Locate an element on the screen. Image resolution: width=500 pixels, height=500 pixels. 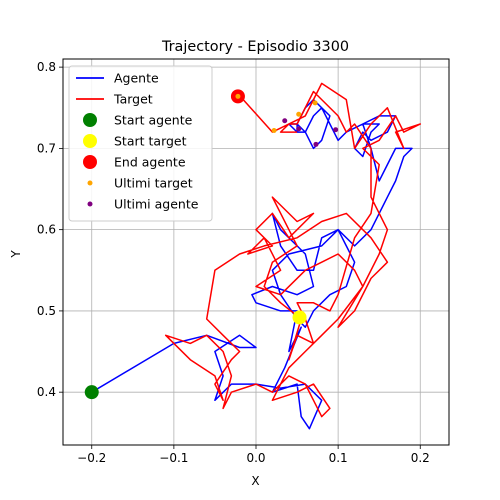
legend-label: Ultimi target is located at coordinates (153, 183).